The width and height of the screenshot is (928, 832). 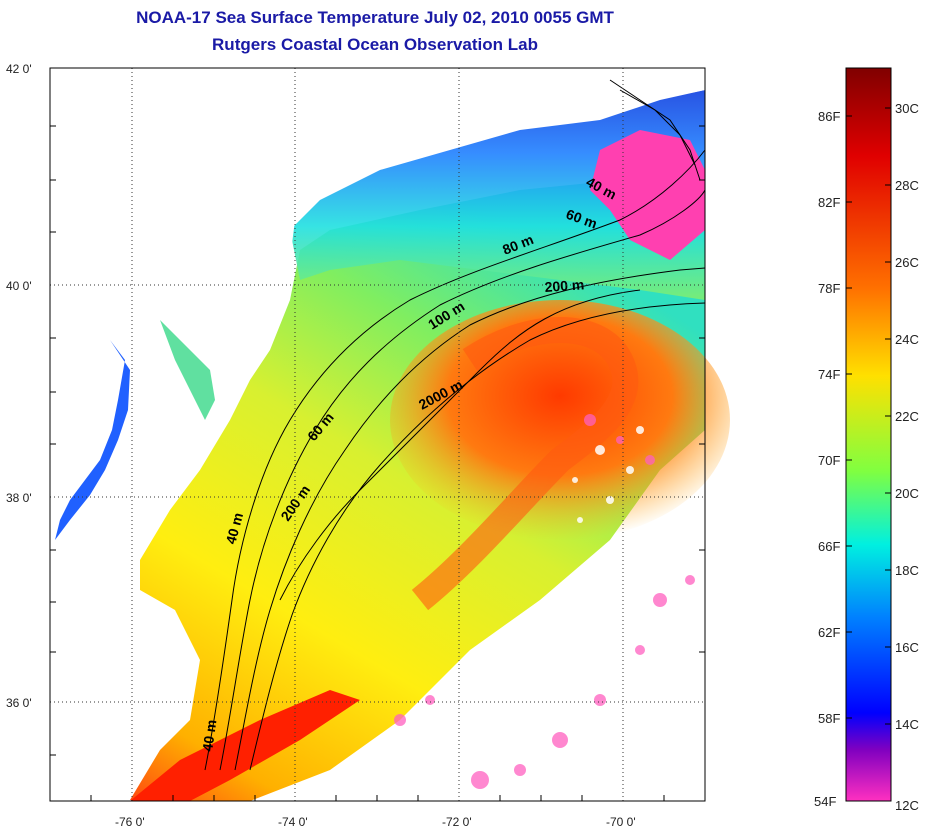 What do you see at coordinates (907, 262) in the screenshot?
I see `colorbar-c-label: 26C` at bounding box center [907, 262].